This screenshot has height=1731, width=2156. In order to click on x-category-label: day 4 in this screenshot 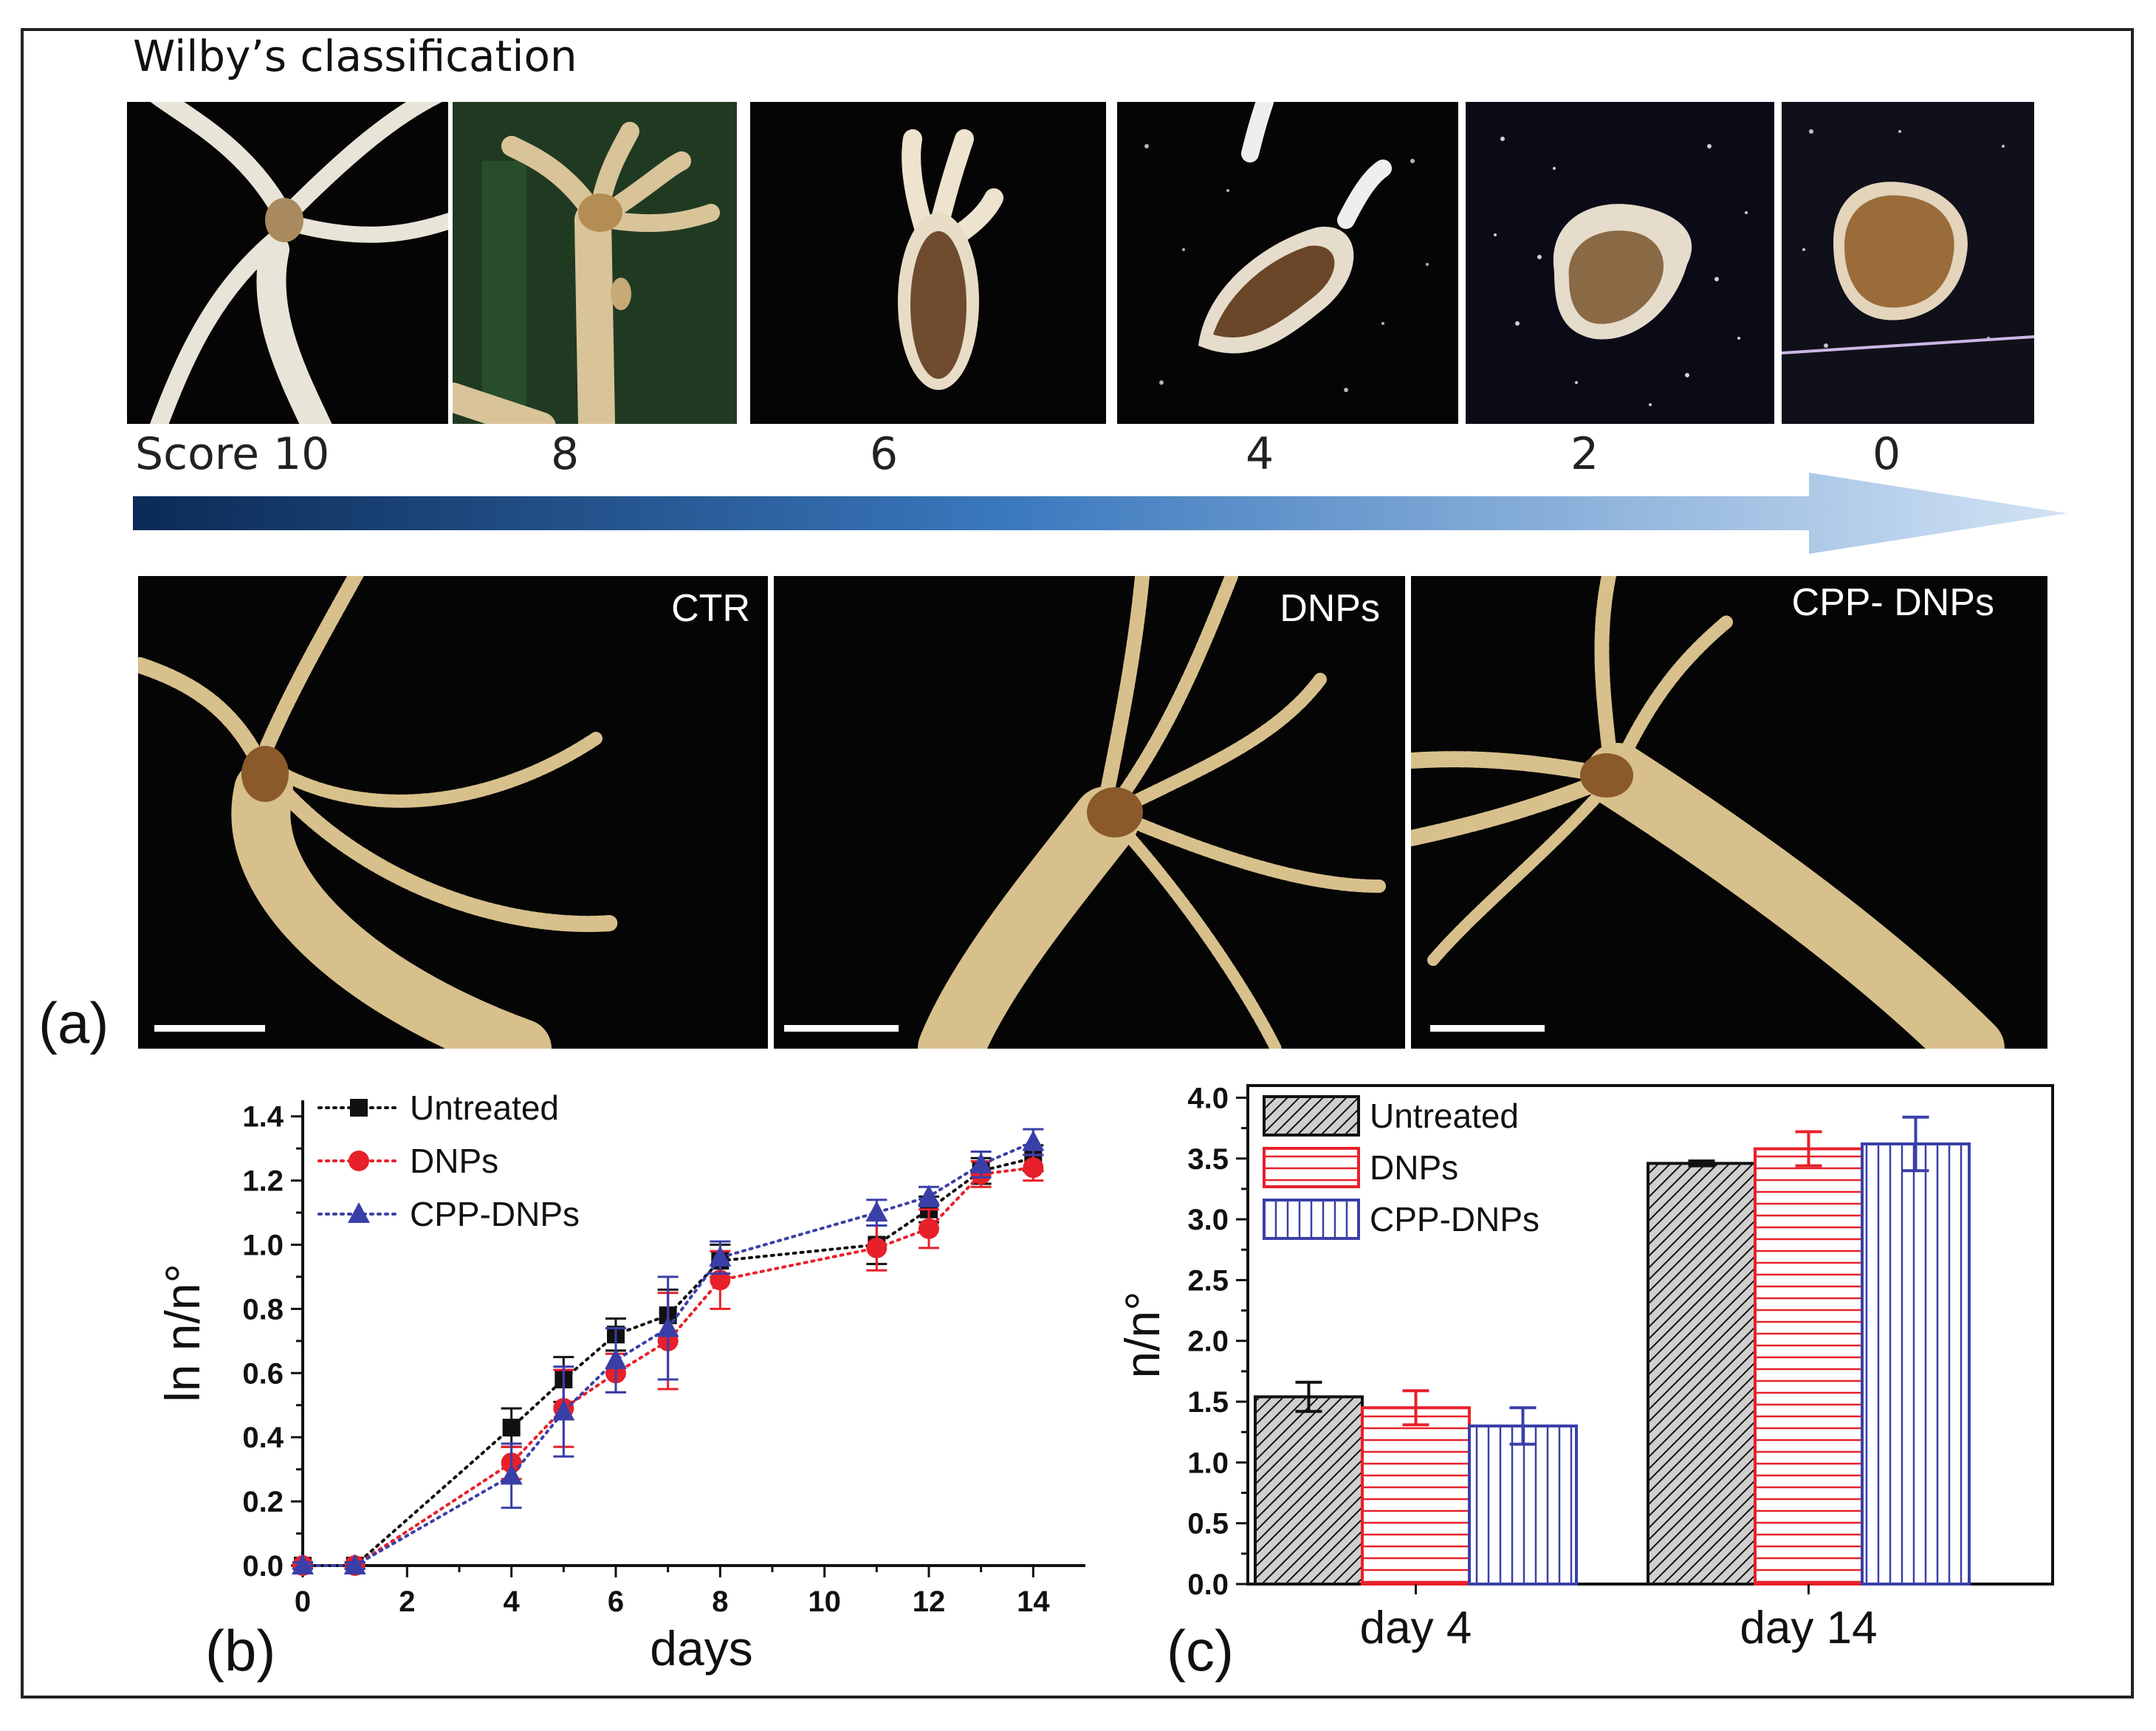, I will do `click(1416, 1628)`.